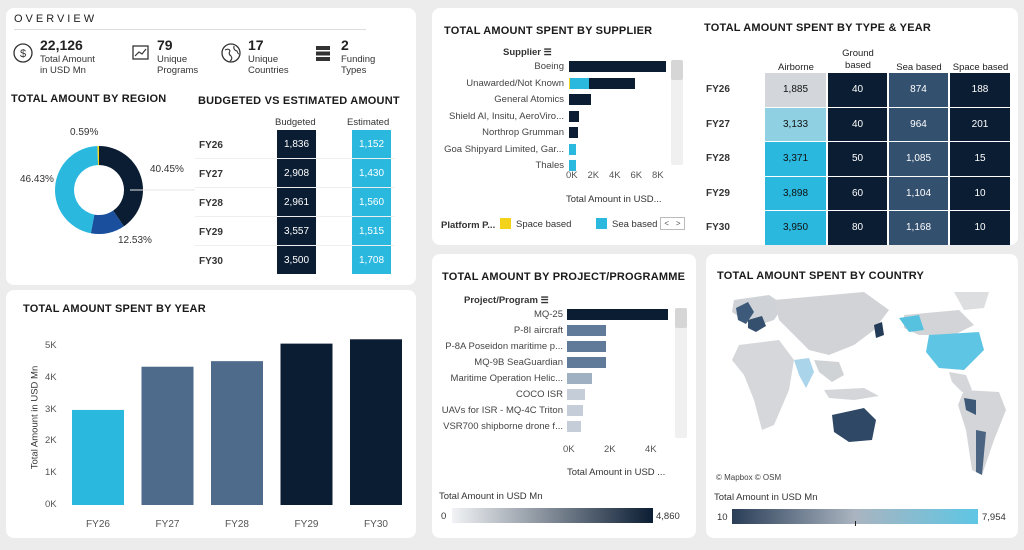  Describe the element at coordinates (980, 124) in the screenshot. I see `typeyear-cell: 201` at that location.